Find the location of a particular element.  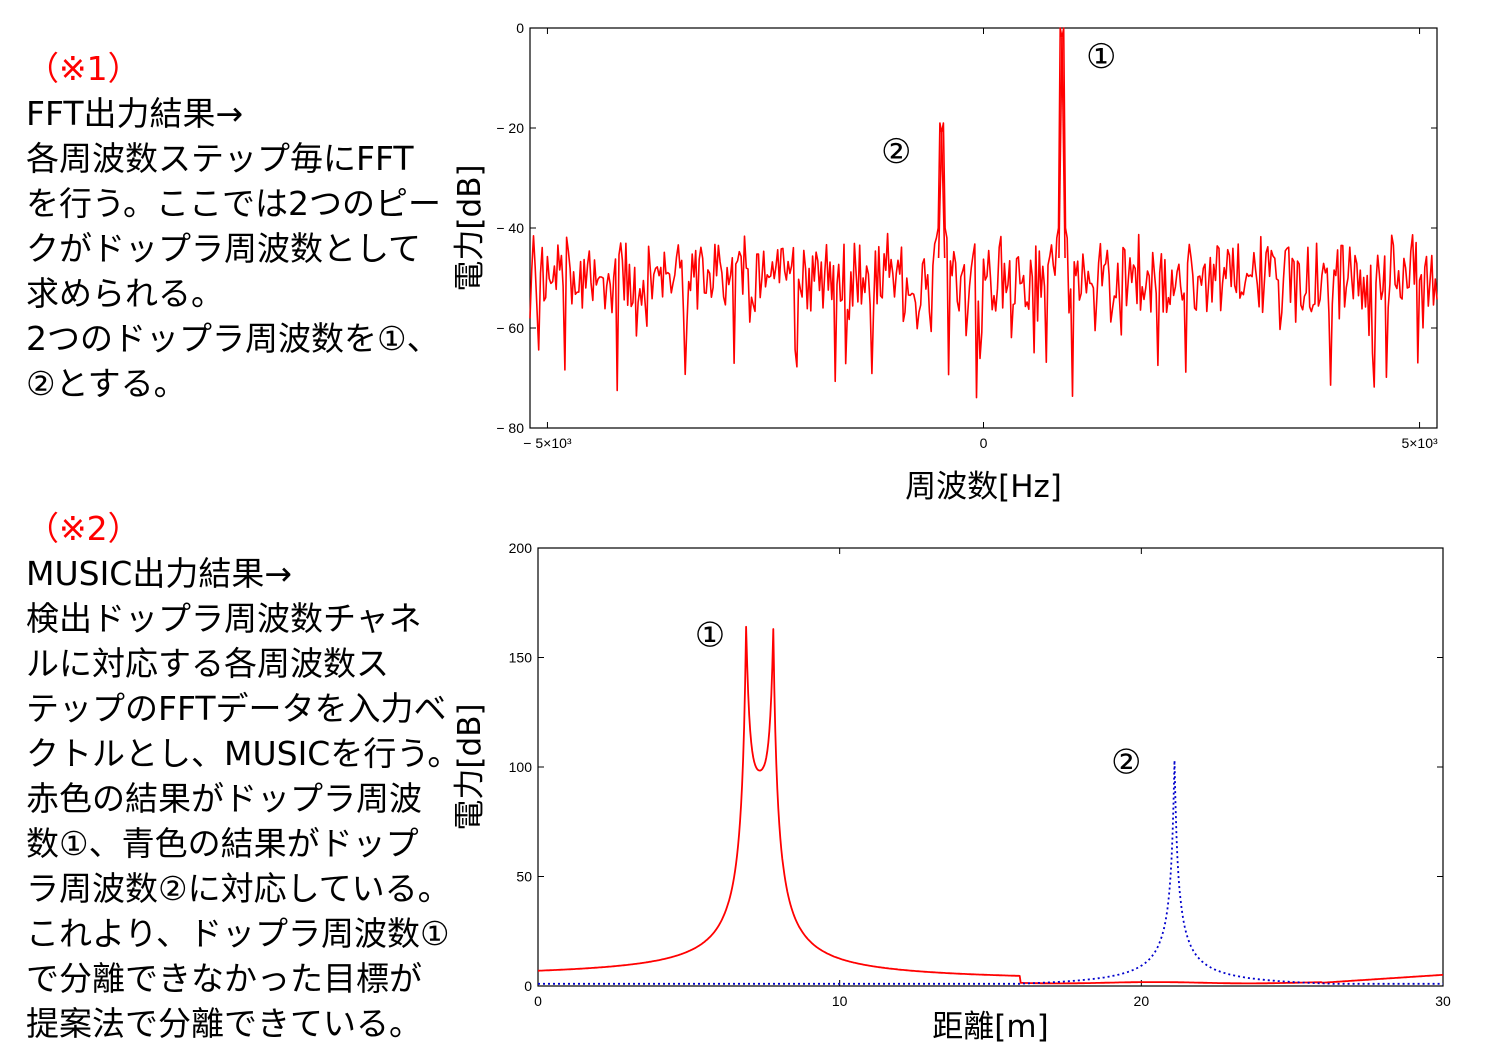

note-fft-line: 各周波数ステップ毎にFFT is located at coordinates (220, 158).